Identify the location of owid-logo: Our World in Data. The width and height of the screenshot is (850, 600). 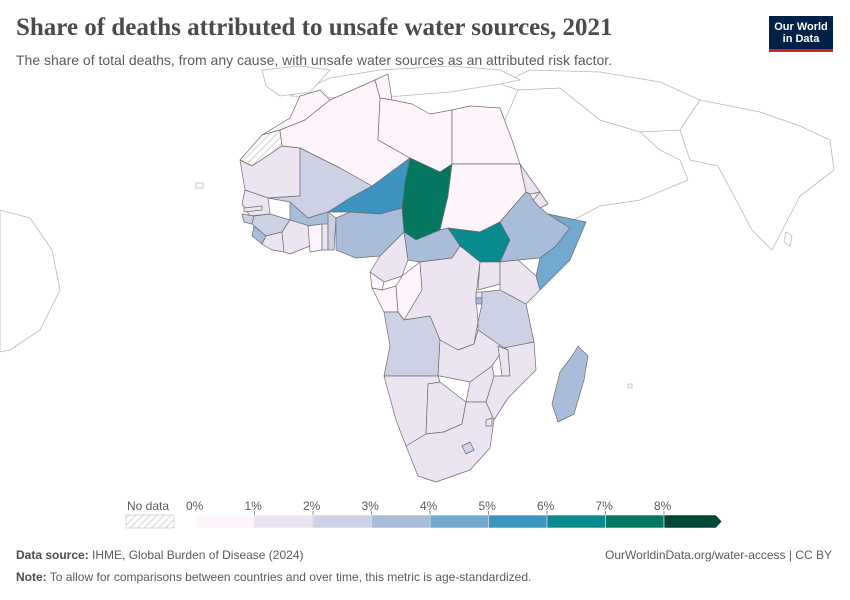
(801, 34).